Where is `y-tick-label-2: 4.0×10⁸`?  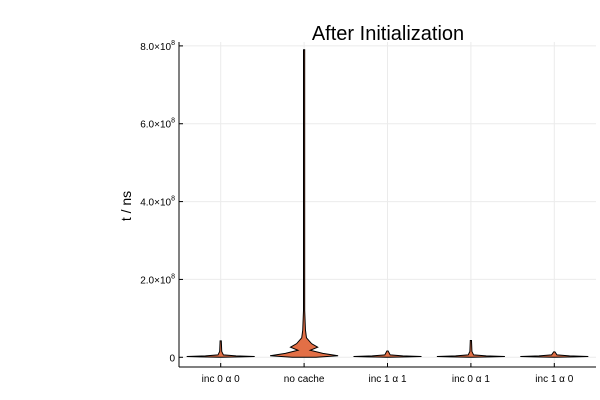
y-tick-label-2: 4.0×10⁸ is located at coordinates (157, 202).